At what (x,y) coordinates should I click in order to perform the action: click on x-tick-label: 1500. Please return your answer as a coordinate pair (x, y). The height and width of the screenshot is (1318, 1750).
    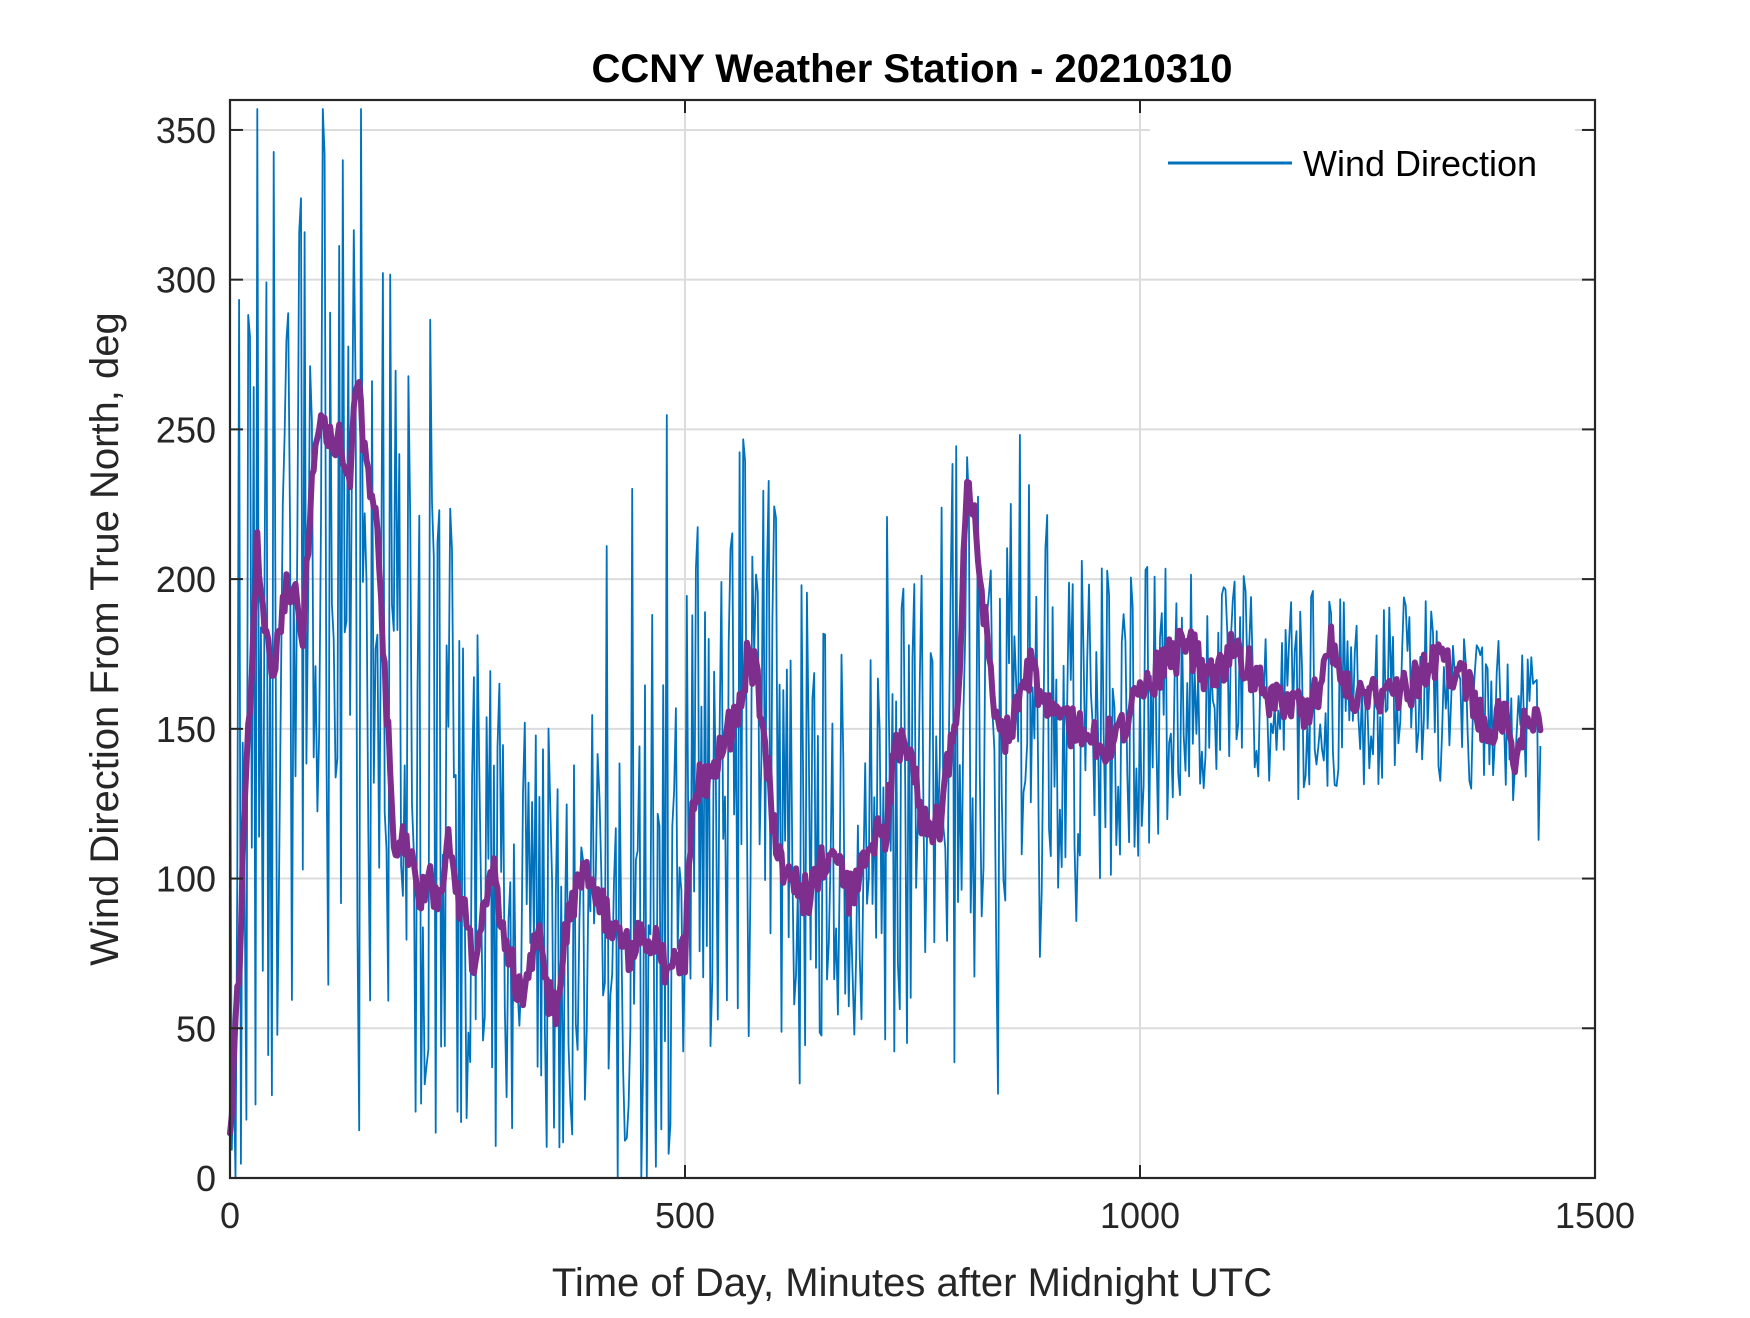
    Looking at the image, I should click on (1595, 1215).